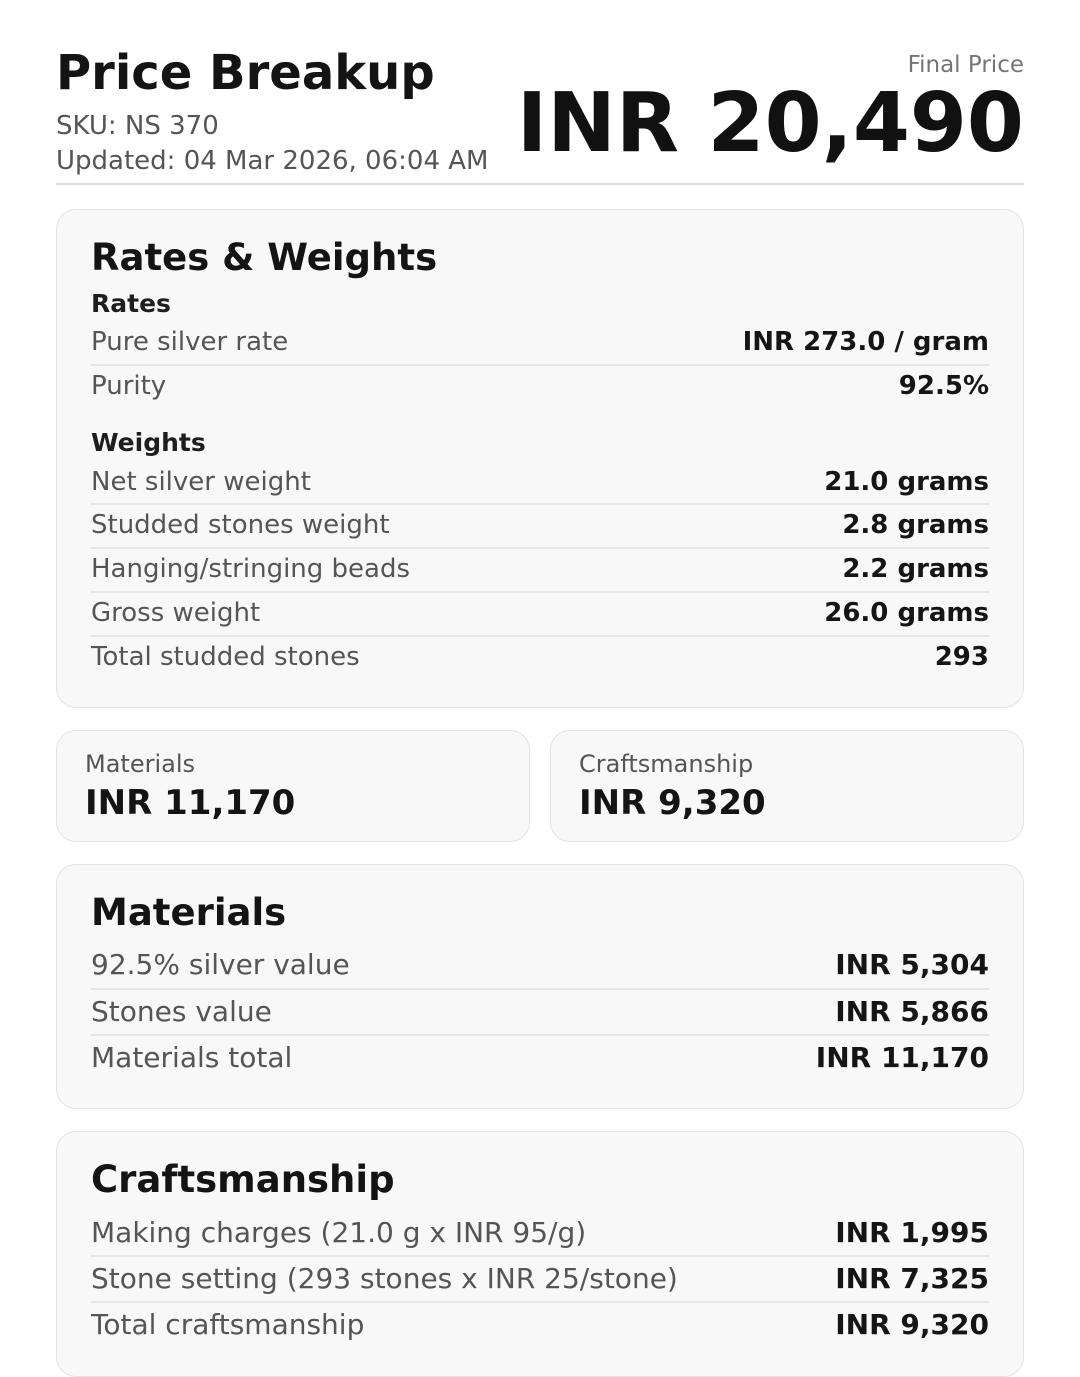  What do you see at coordinates (220, 965) in the screenshot?
I see `row-label: 92.5% silver value` at bounding box center [220, 965].